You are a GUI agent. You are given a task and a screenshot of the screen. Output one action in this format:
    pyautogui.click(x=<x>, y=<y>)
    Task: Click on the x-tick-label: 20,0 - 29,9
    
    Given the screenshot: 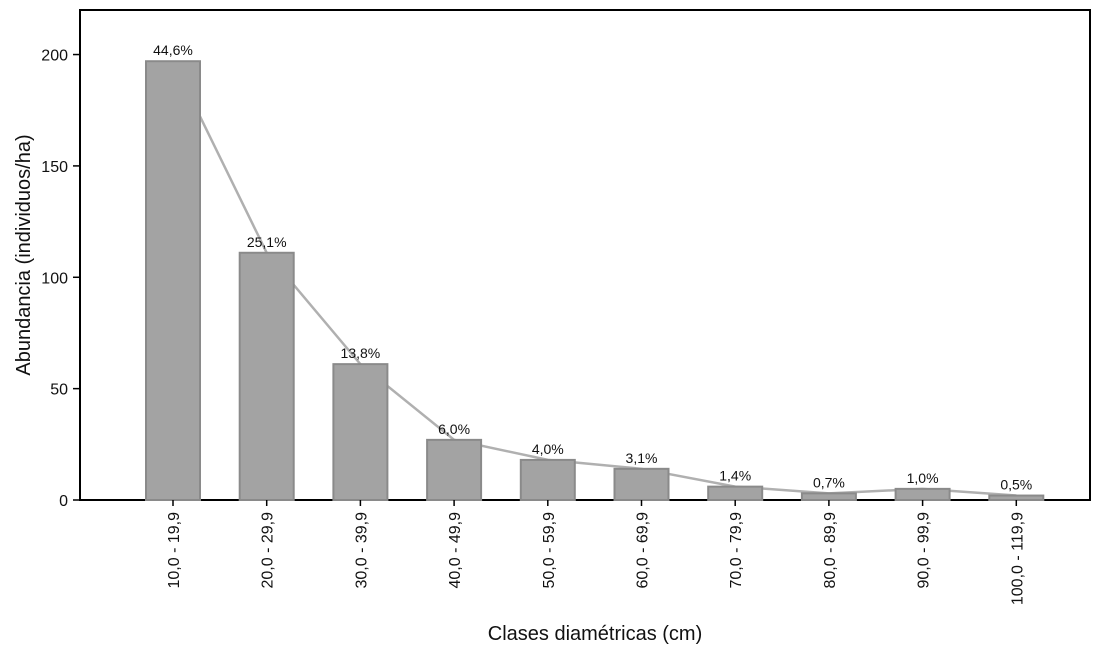 What is the action you would take?
    pyautogui.click(x=268, y=550)
    